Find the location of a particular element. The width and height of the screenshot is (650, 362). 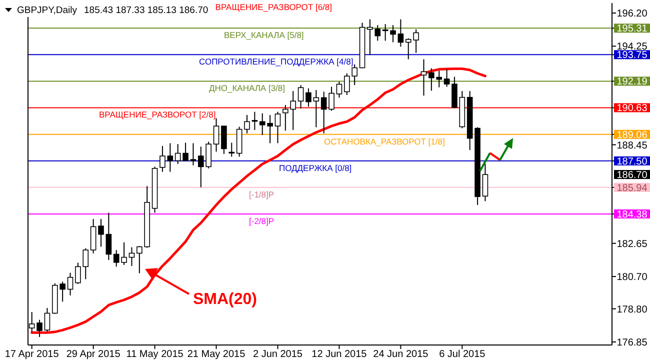

text: SMA(20) is located at coordinates (225, 299).